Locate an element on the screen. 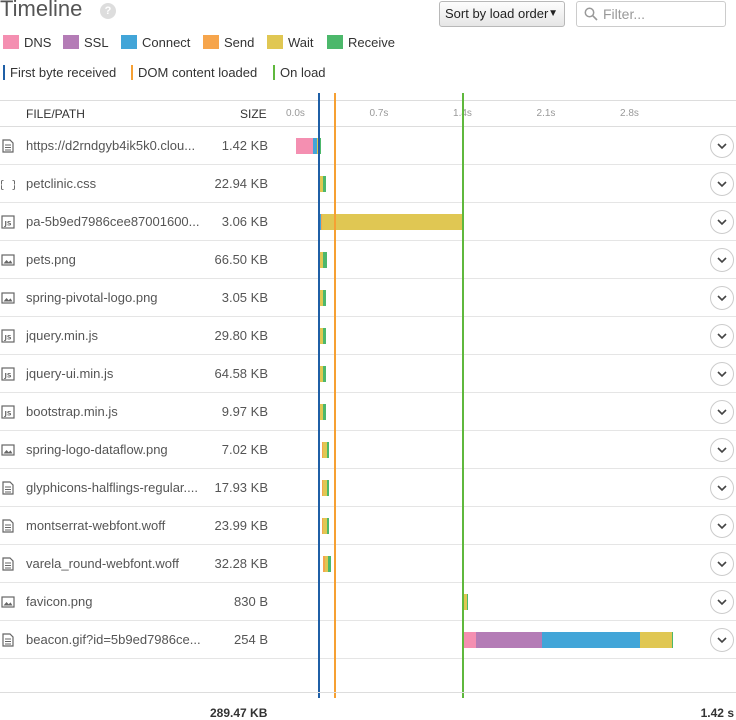  table-row: glyphicons-halflings-regular.... 17.93 KB is located at coordinates (368, 488).